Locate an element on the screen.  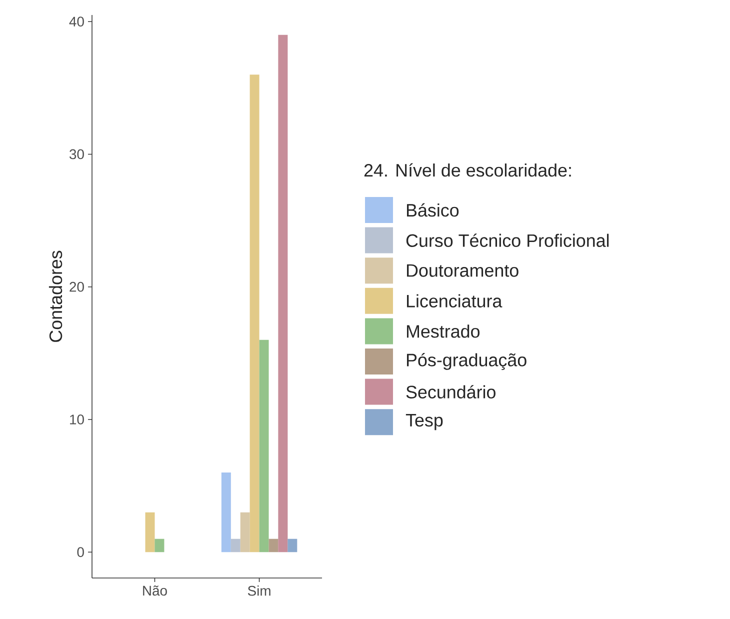
x-tick-label: Sim is located at coordinates (259, 591).